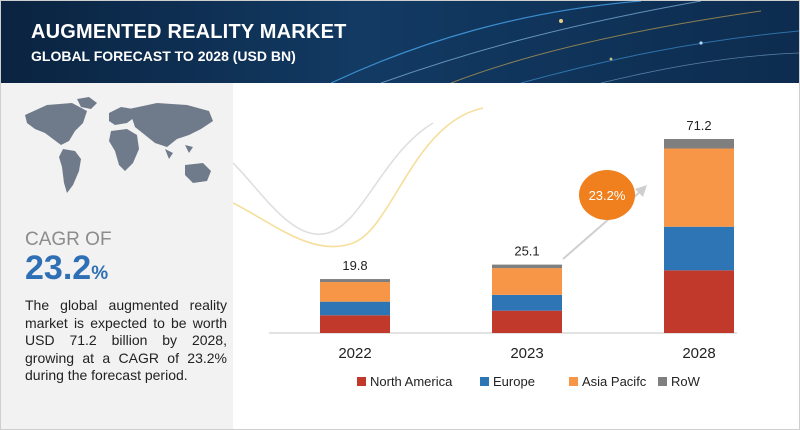  I want to click on bar-segment-2023-north-america, so click(527, 321).